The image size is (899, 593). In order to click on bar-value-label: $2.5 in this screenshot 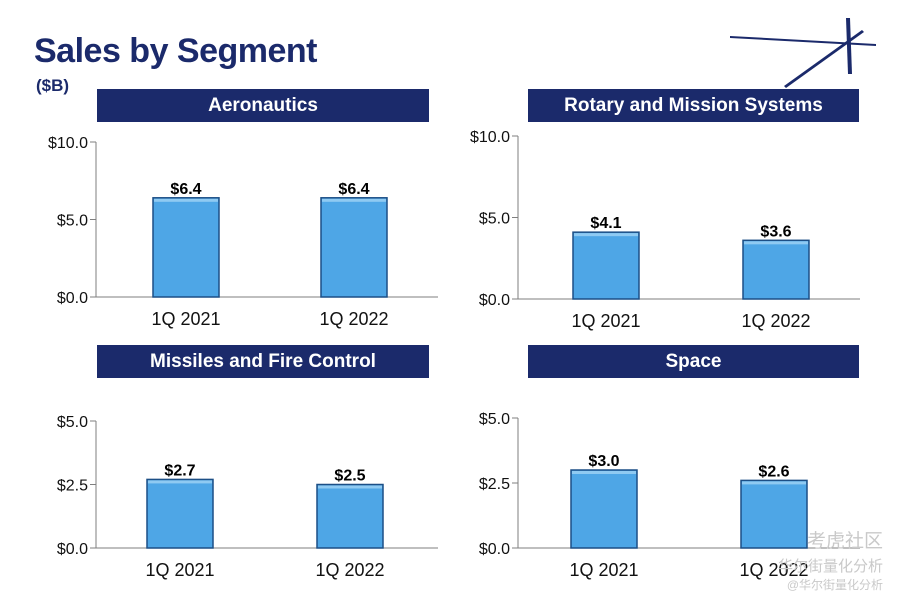, I will do `click(349, 476)`.